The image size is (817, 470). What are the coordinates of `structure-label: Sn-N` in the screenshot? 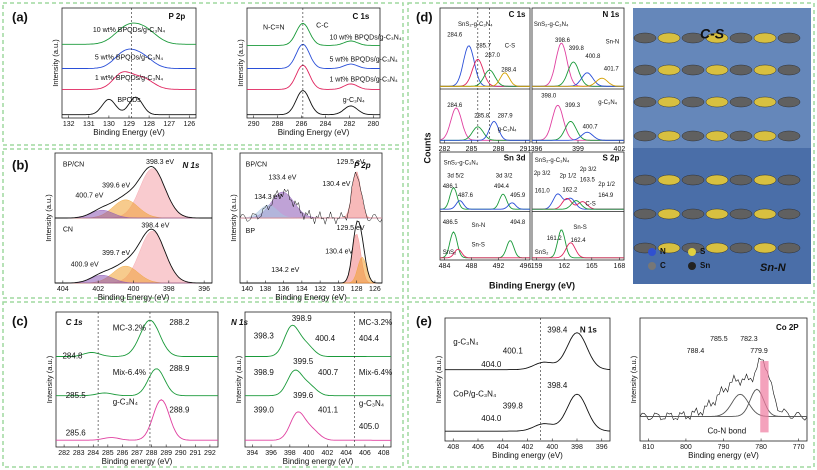 It's located at (773, 268).